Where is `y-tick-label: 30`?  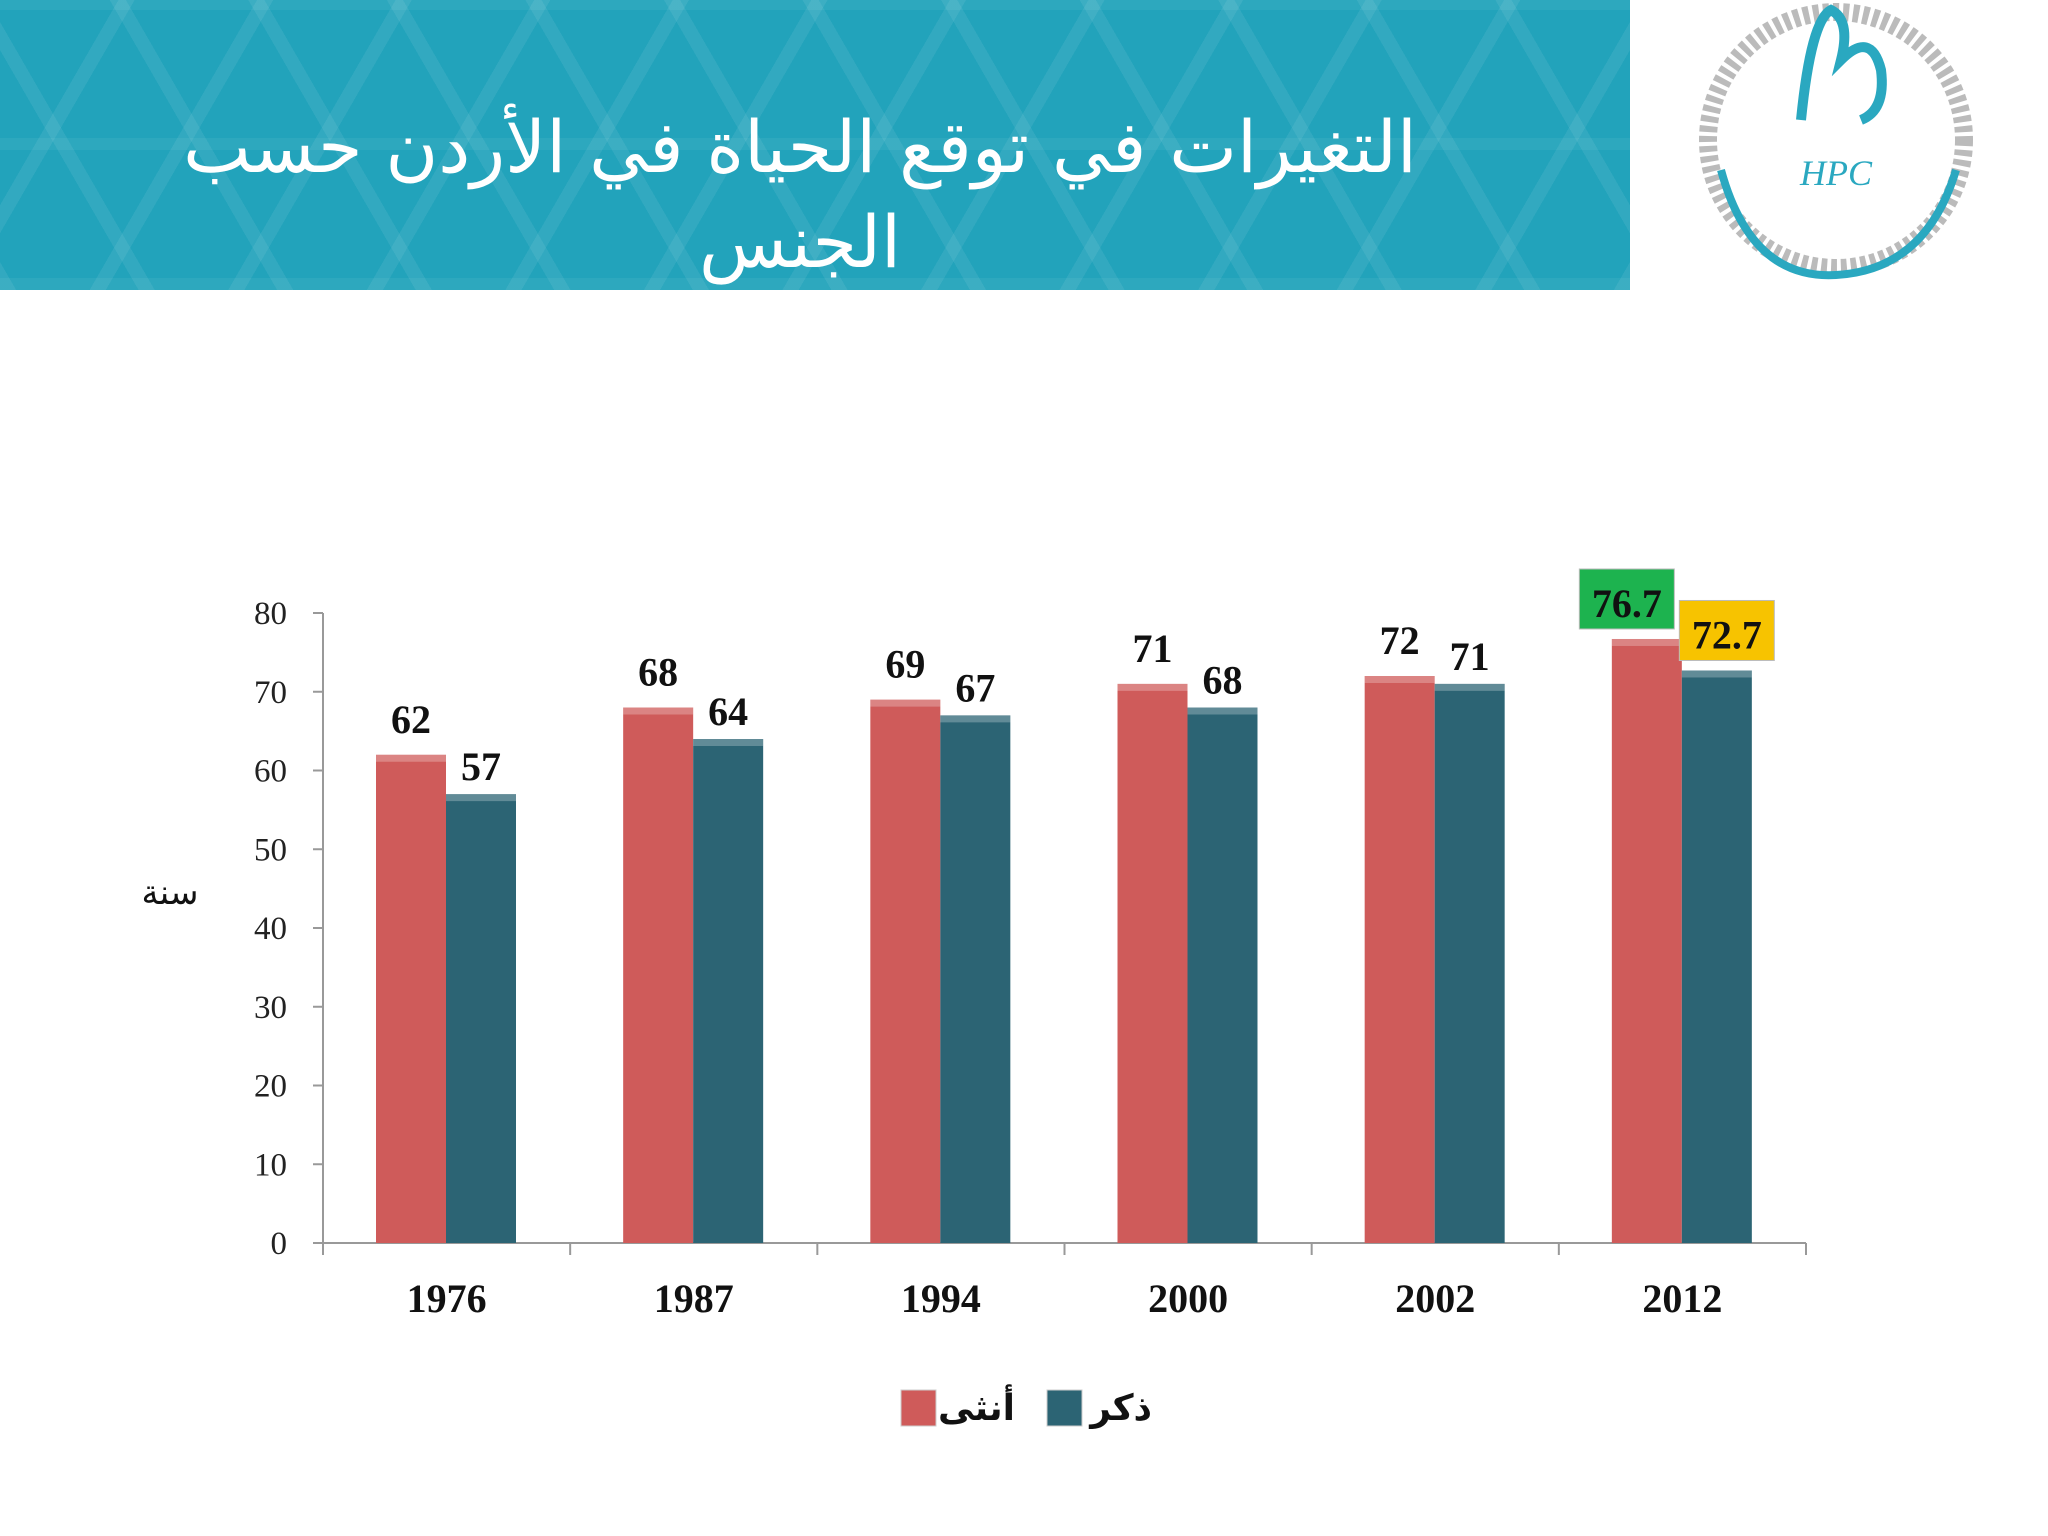 y-tick-label: 30 is located at coordinates (270, 1008).